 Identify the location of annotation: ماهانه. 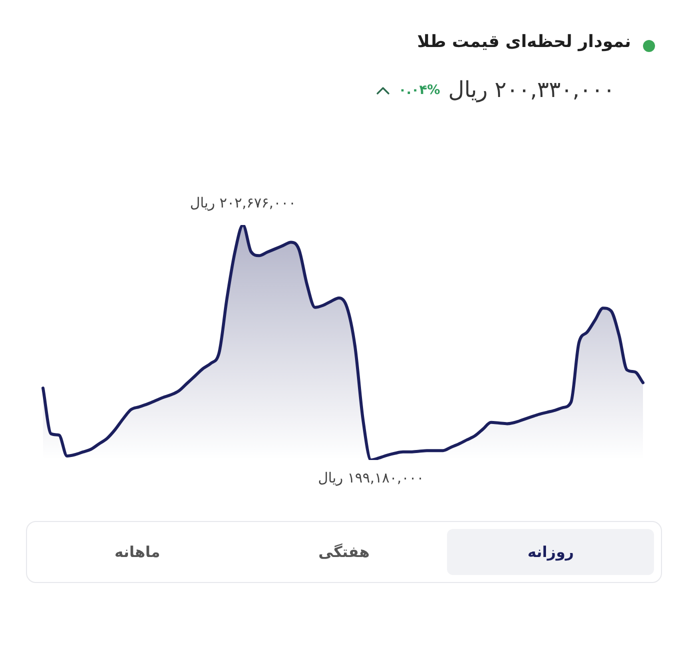
(137, 552).